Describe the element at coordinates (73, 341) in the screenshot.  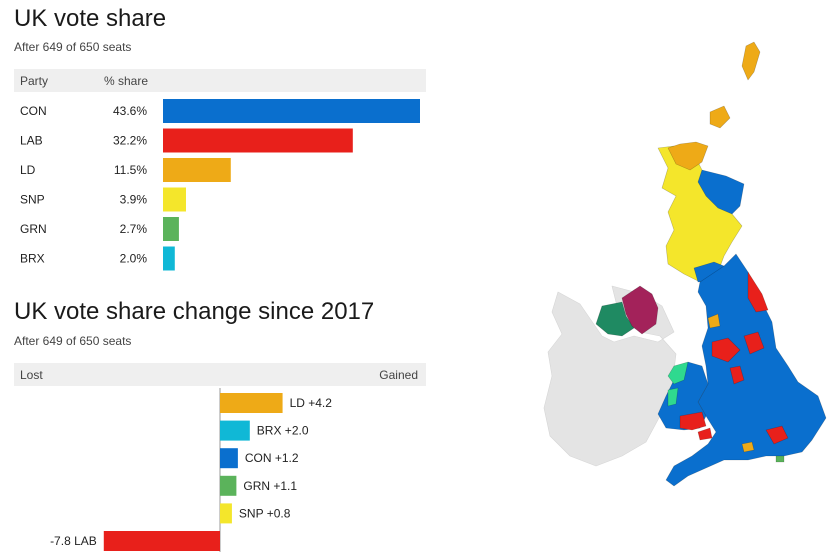
I see `vote-change-subtitle: After 649 of 650 seats` at that location.